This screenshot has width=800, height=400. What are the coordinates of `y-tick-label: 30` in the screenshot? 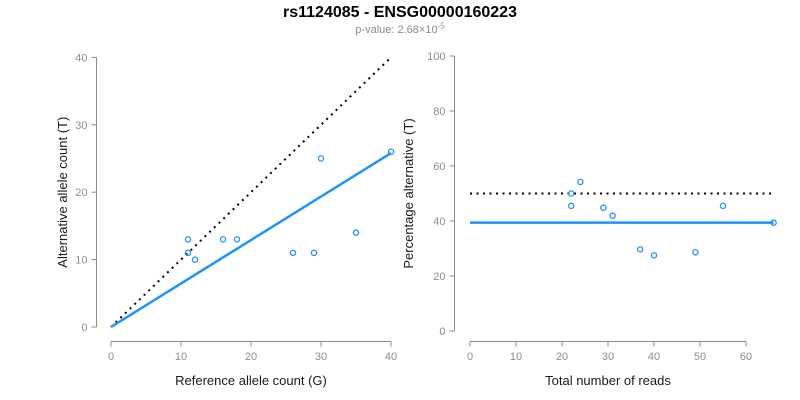 It's located at (81, 126).